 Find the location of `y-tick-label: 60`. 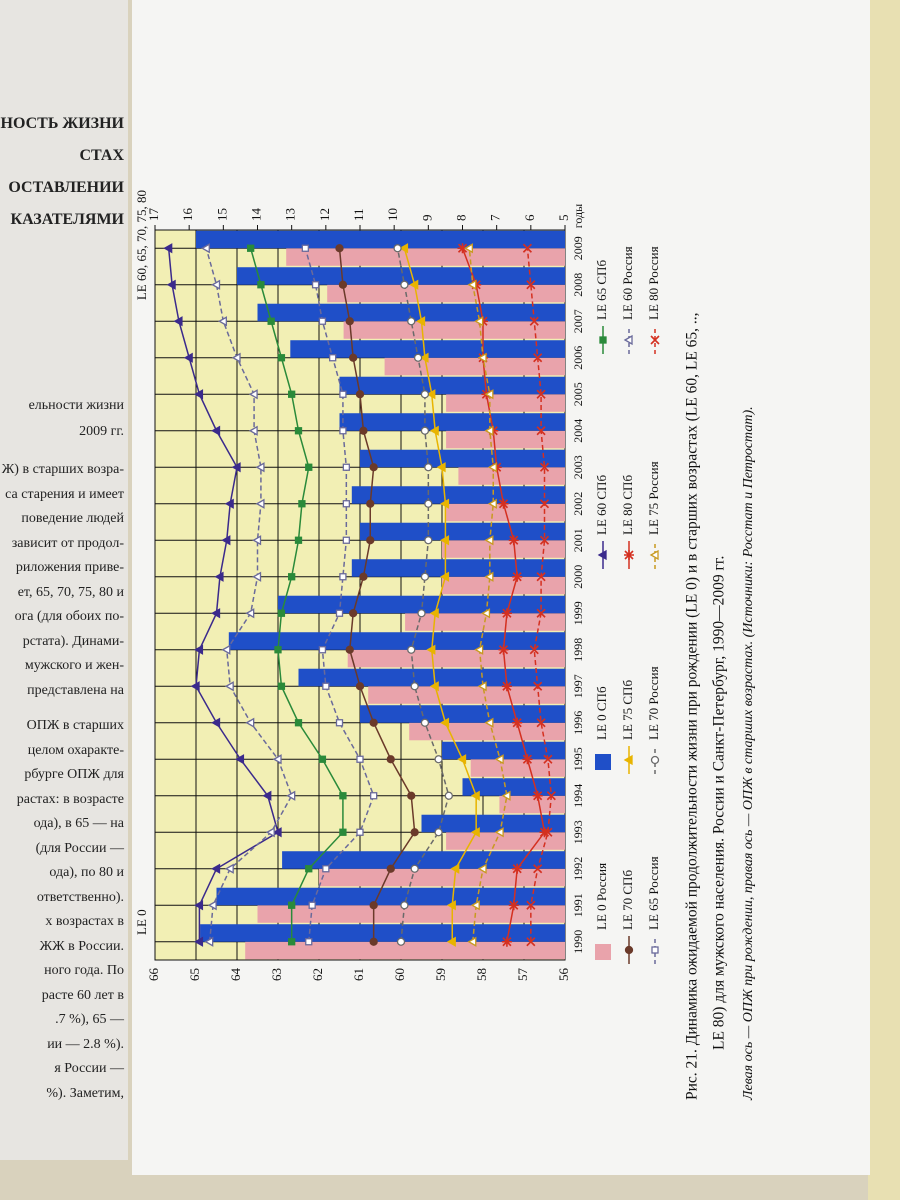

y-tick-label: 60 is located at coordinates (399, 974).